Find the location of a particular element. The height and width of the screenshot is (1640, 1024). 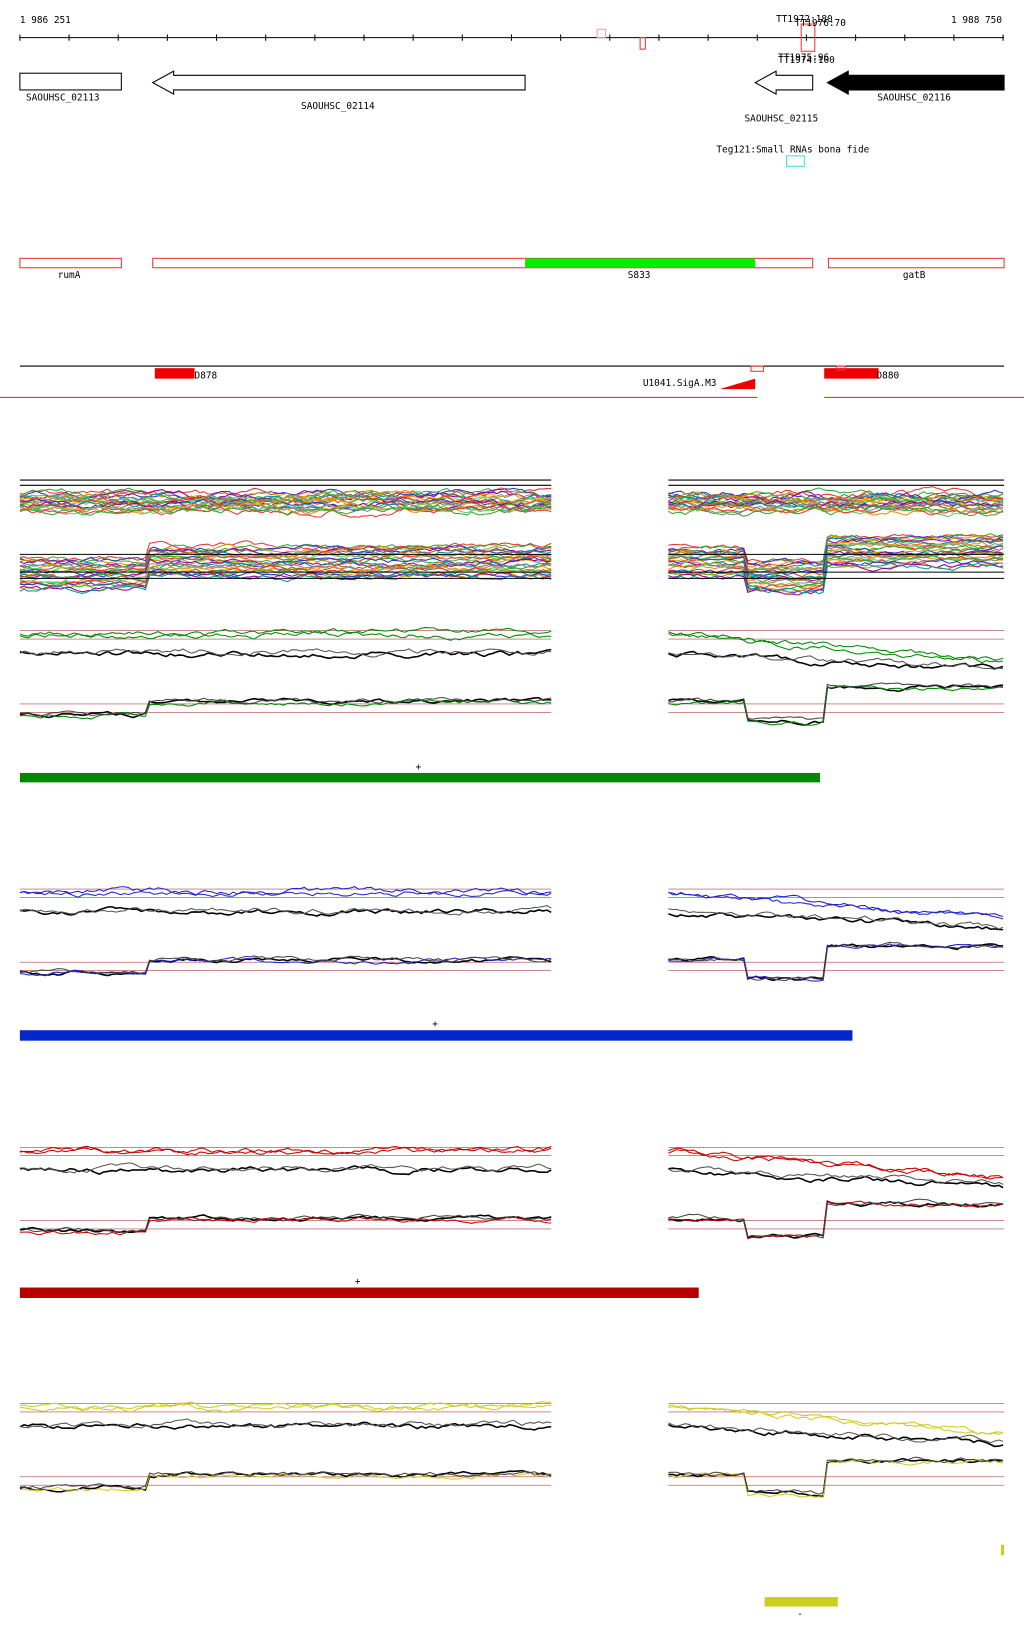

segment-label: rumA is located at coordinates (69, 275).